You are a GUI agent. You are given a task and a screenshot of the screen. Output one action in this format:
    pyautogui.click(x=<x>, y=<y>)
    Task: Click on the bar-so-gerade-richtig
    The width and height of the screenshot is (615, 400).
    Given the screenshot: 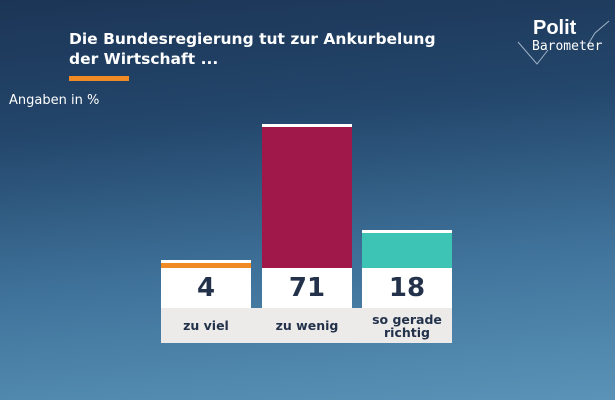 What is the action you would take?
    pyautogui.click(x=407, y=249)
    